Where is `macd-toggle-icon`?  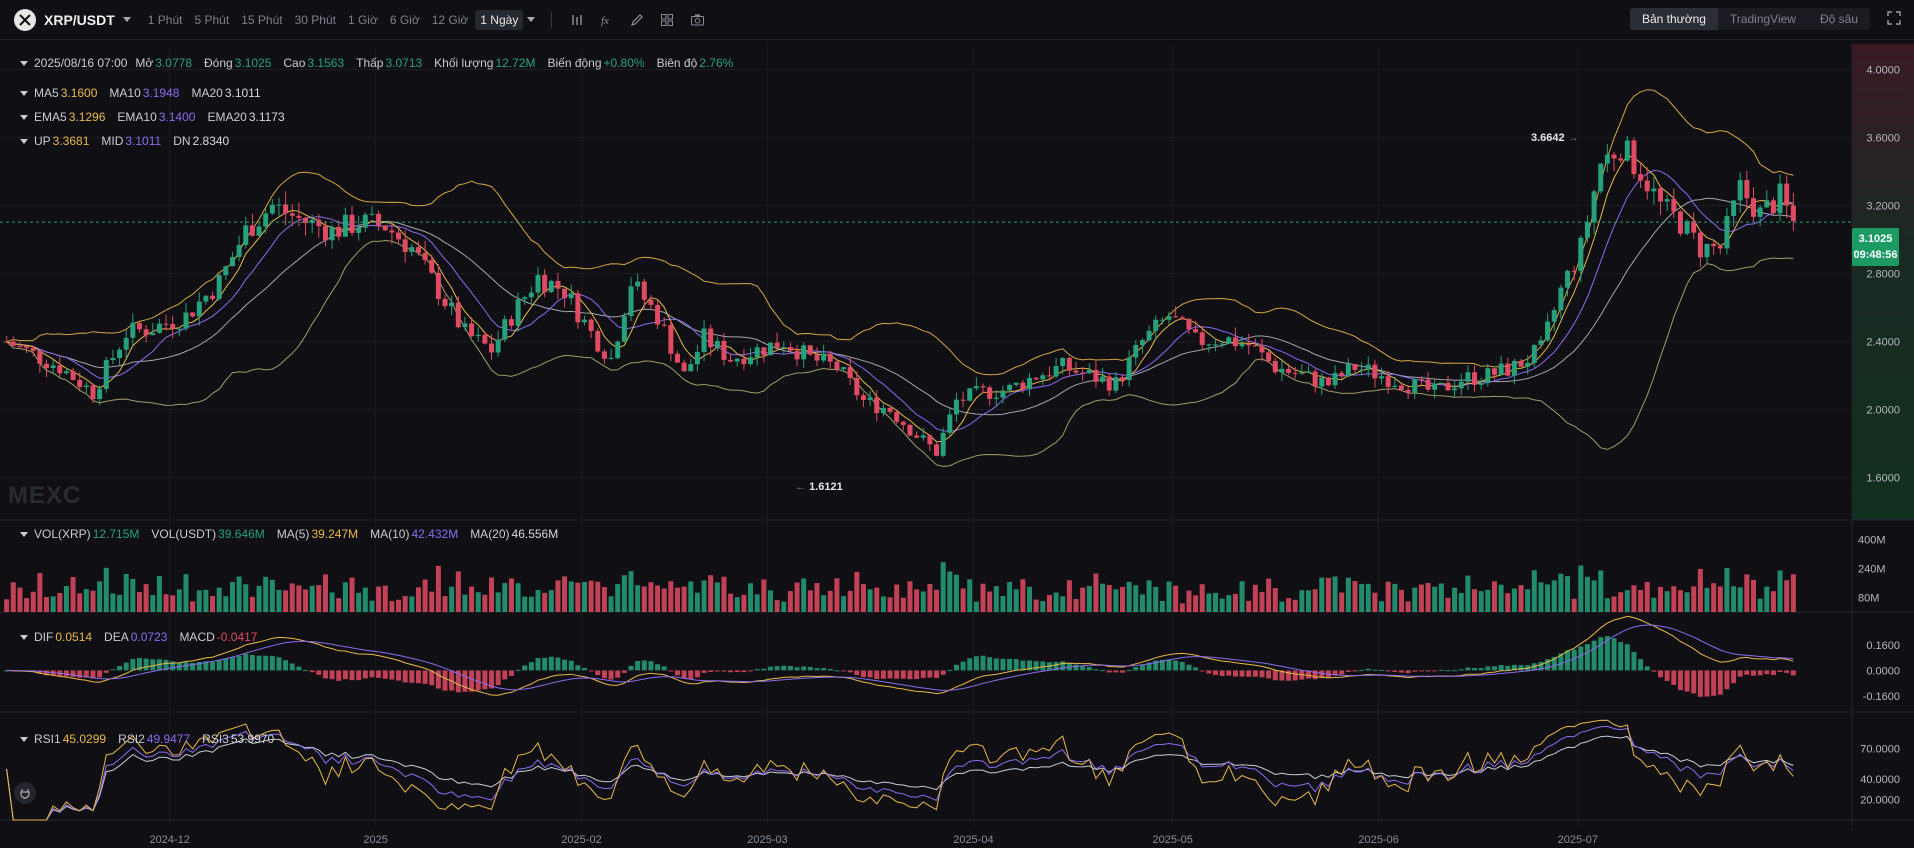
macd-toggle-icon is located at coordinates (24, 637).